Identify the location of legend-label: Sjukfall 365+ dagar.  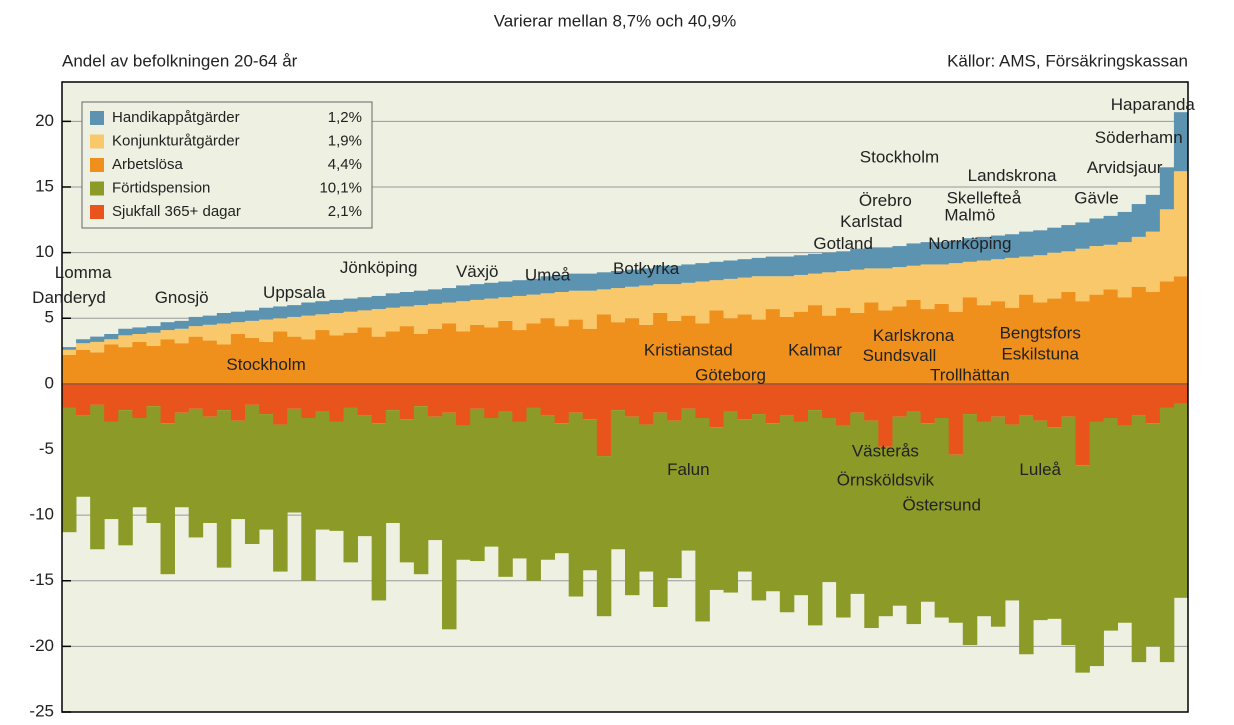
(176, 211).